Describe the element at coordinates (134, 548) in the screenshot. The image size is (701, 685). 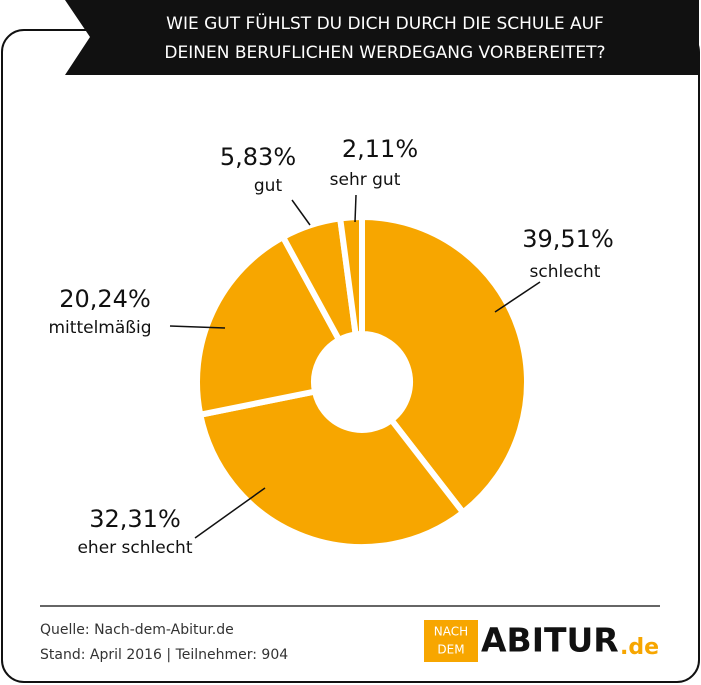
I see `category-label: eher schlecht` at that location.